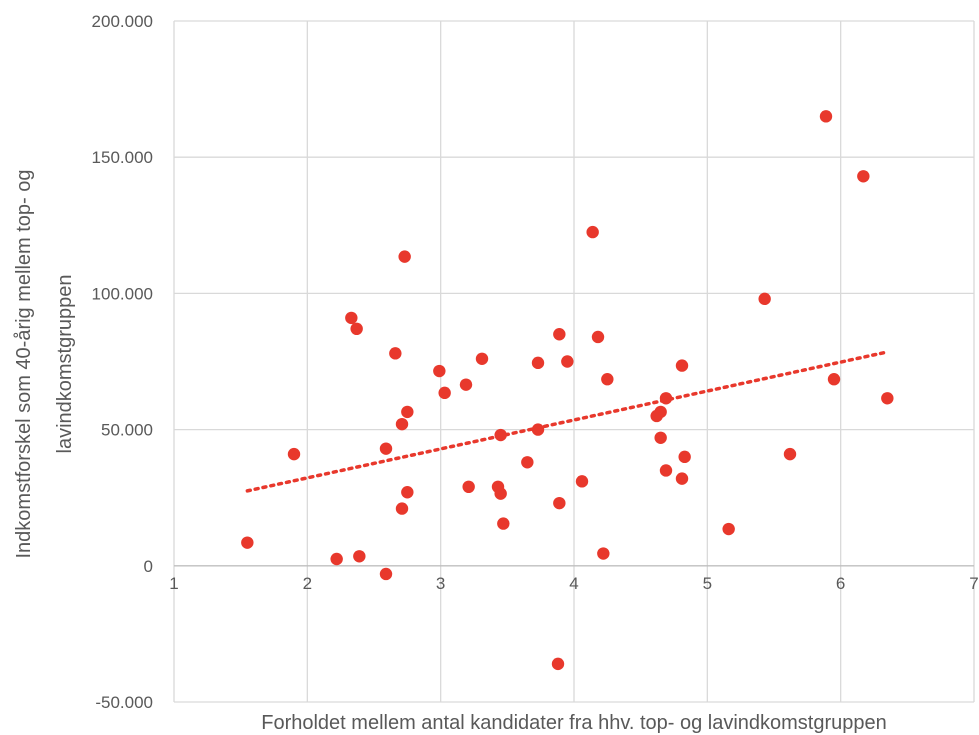  Describe the element at coordinates (173, 583) in the screenshot. I see `x-tick-label: 1` at that location.